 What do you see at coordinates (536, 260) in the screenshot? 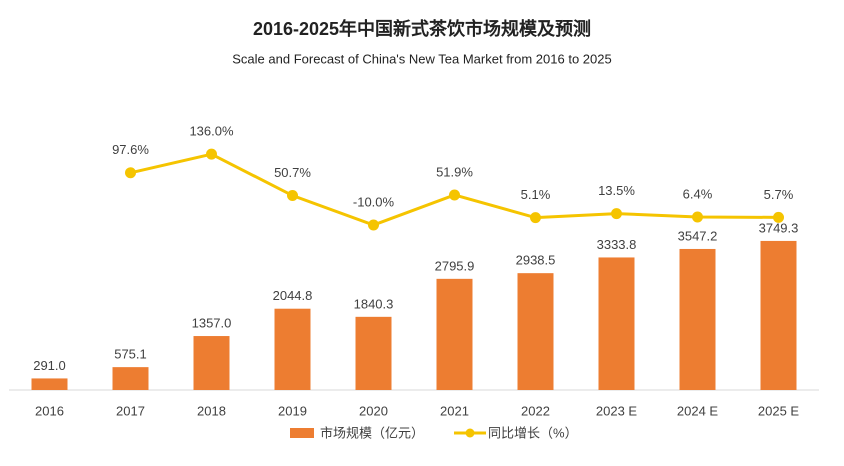
I see `data-label: 2938.5` at bounding box center [536, 260].